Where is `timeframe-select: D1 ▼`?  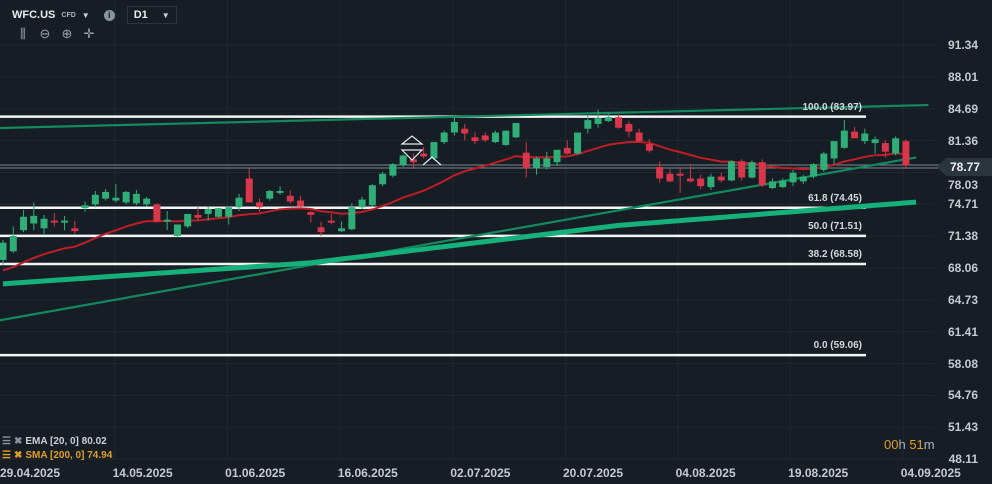
timeframe-select: D1 ▼ is located at coordinates (151, 15).